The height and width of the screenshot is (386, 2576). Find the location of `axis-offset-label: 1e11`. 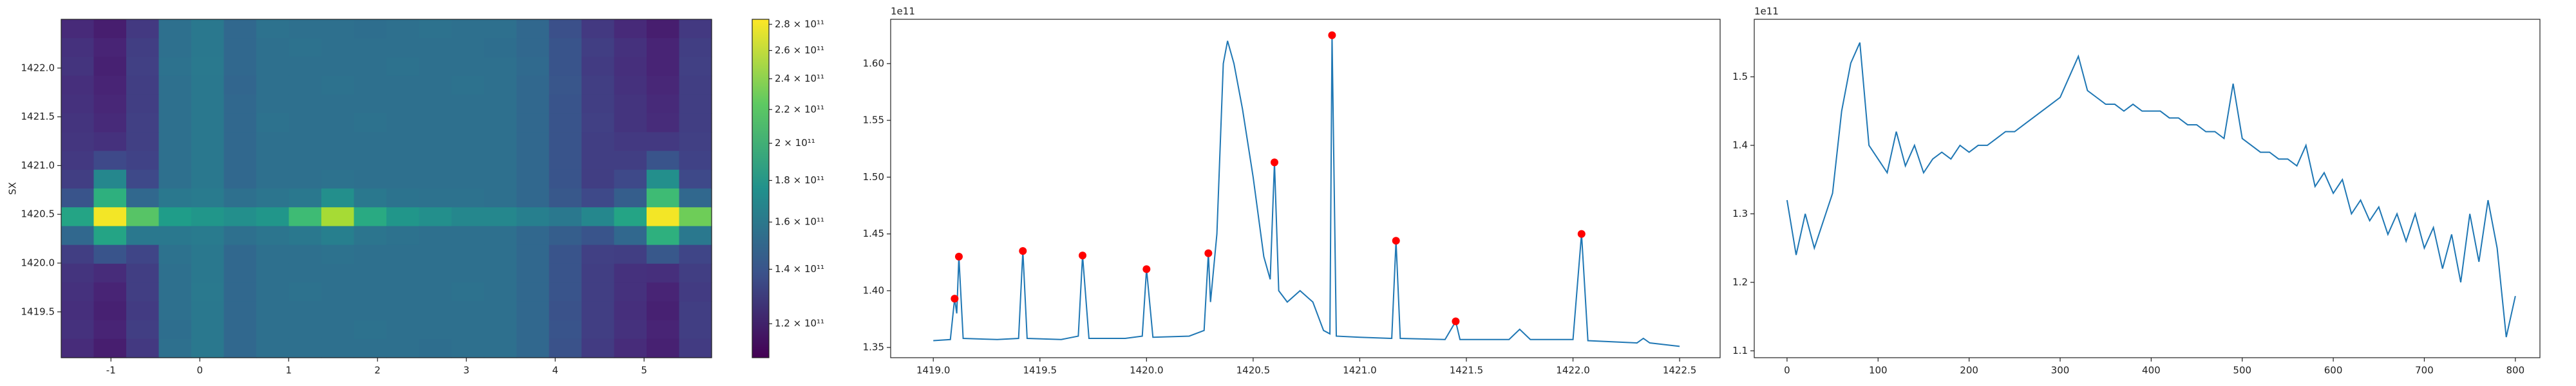

axis-offset-label: 1e11 is located at coordinates (1766, 11).